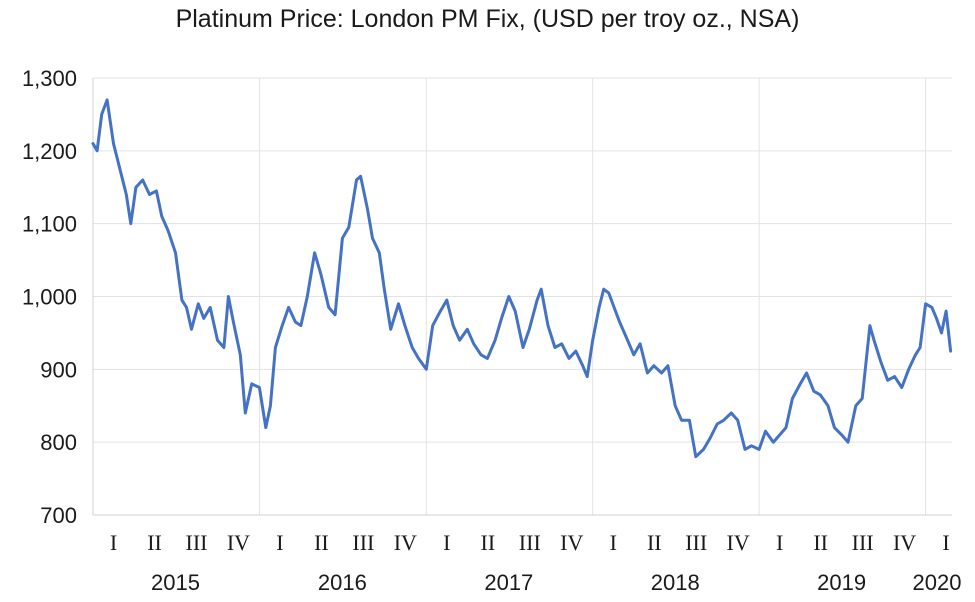 This screenshot has width=975, height=602. Describe the element at coordinates (841, 582) in the screenshot. I see `year-label: 2019` at that location.